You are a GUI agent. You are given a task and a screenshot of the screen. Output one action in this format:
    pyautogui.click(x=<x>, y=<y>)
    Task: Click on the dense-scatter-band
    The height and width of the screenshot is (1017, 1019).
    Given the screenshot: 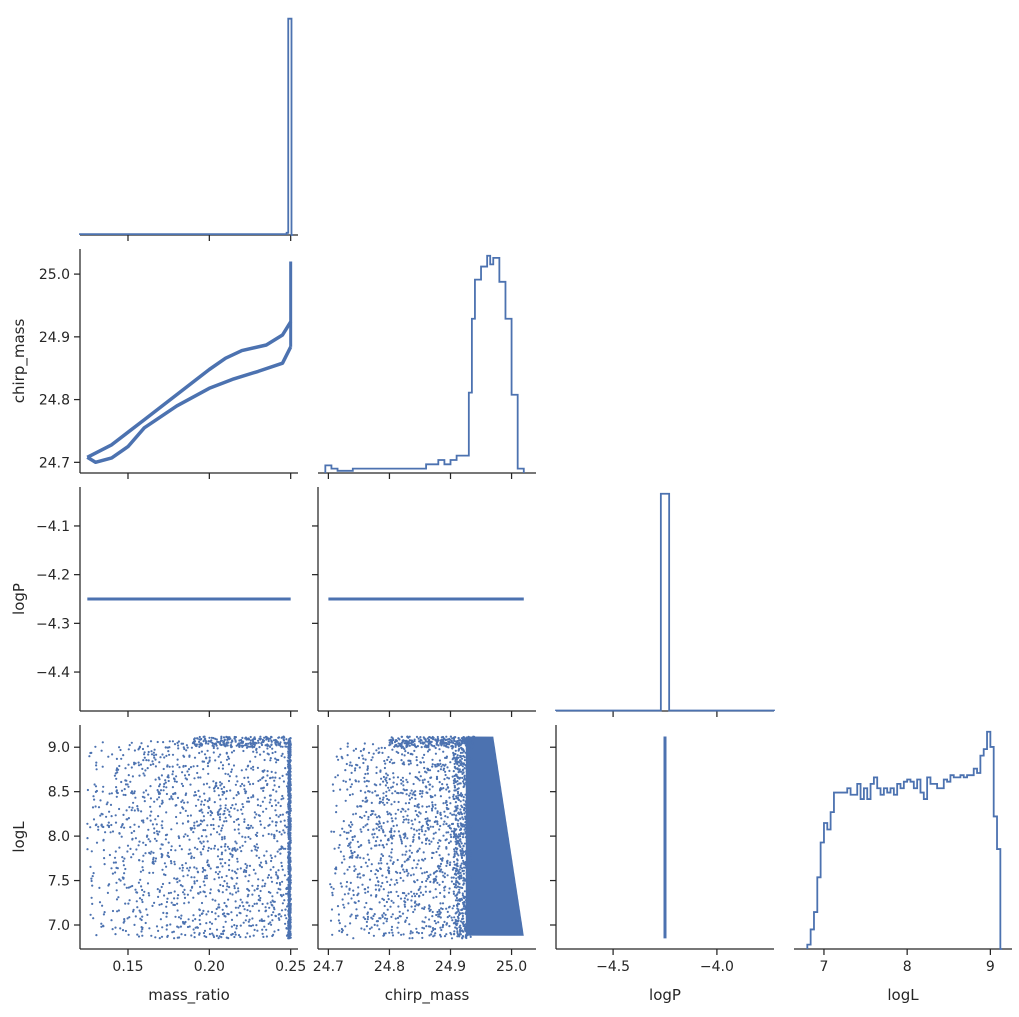 What is the action you would take?
    pyautogui.click(x=494, y=836)
    